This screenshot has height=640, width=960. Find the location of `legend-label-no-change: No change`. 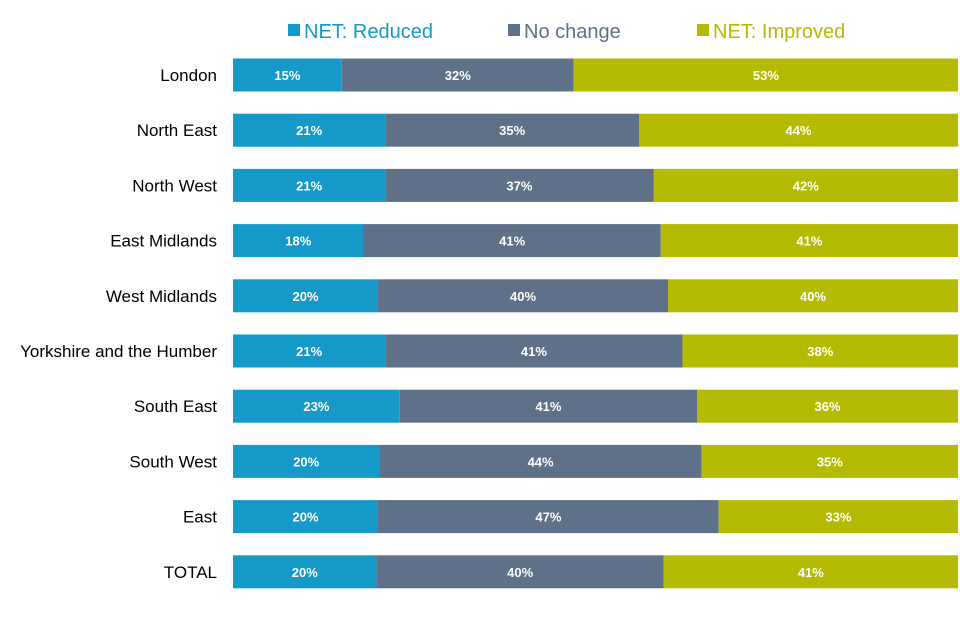

legend-label-no-change: No change is located at coordinates (572, 32).